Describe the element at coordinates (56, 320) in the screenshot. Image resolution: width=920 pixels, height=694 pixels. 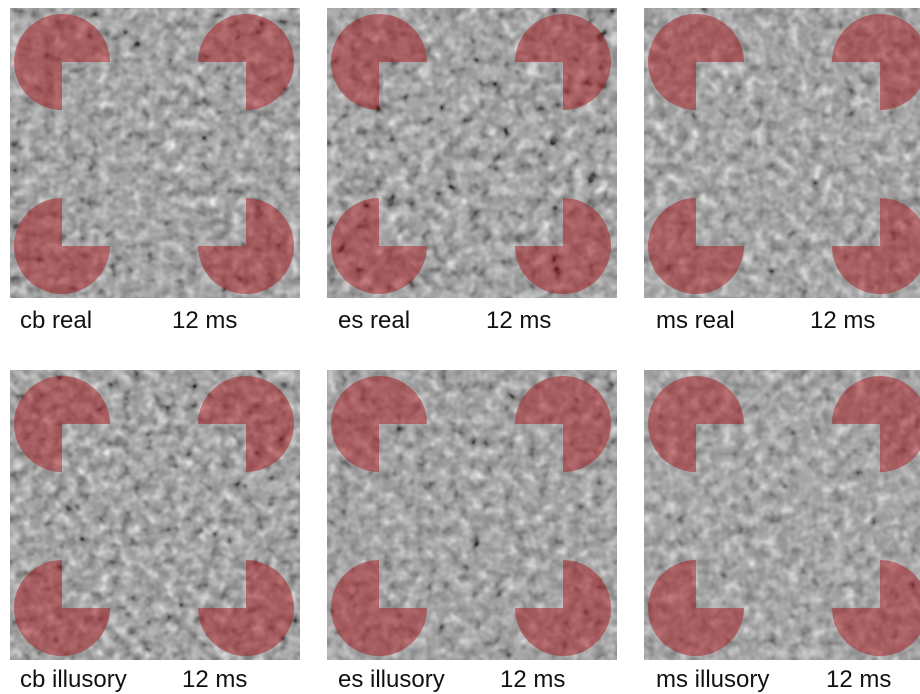
I see `condition-label: cb real` at that location.